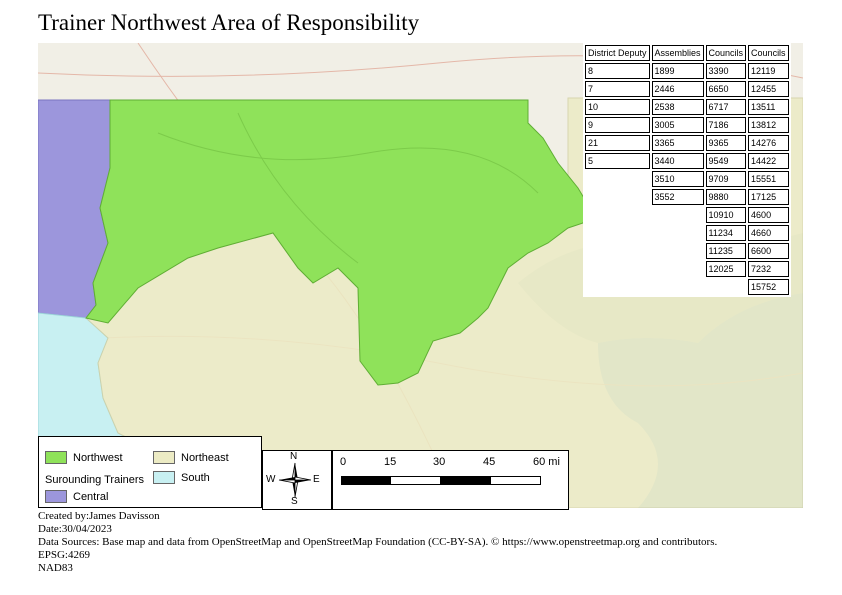 Image resolution: width=842 pixels, height=595 pixels. Describe the element at coordinates (195, 477) in the screenshot. I see `legend-label: South` at that location.